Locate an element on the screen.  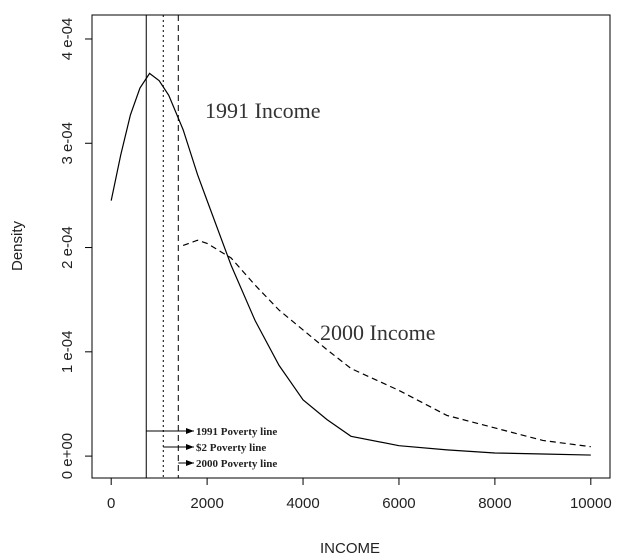
x-tick-label: 4000 is located at coordinates (302, 503).